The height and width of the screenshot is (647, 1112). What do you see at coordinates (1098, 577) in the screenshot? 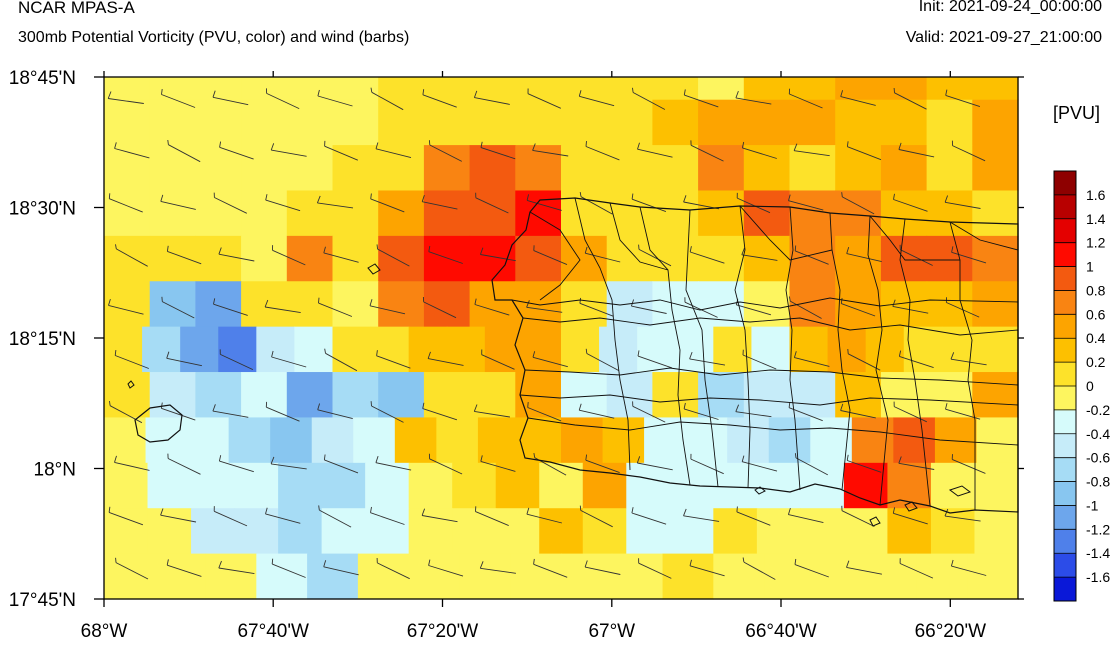
I see `colorbar-label: -1.6` at bounding box center [1098, 577].